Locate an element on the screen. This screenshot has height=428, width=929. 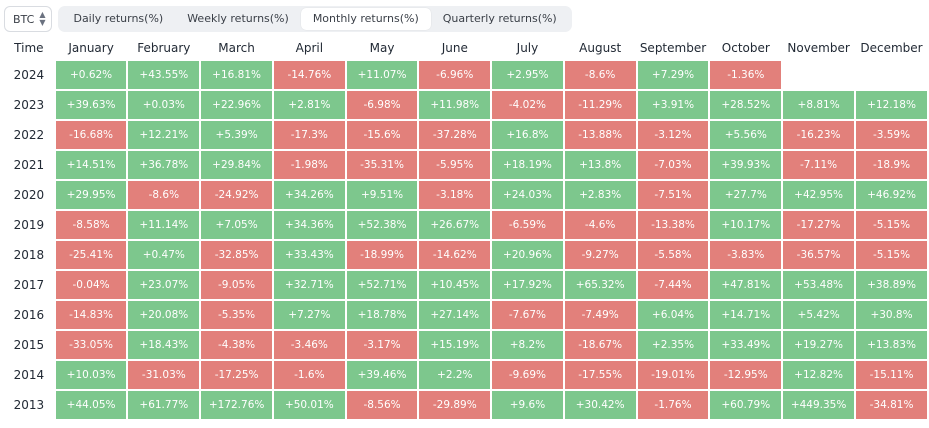
return-cell: -5.58% is located at coordinates (673, 255).